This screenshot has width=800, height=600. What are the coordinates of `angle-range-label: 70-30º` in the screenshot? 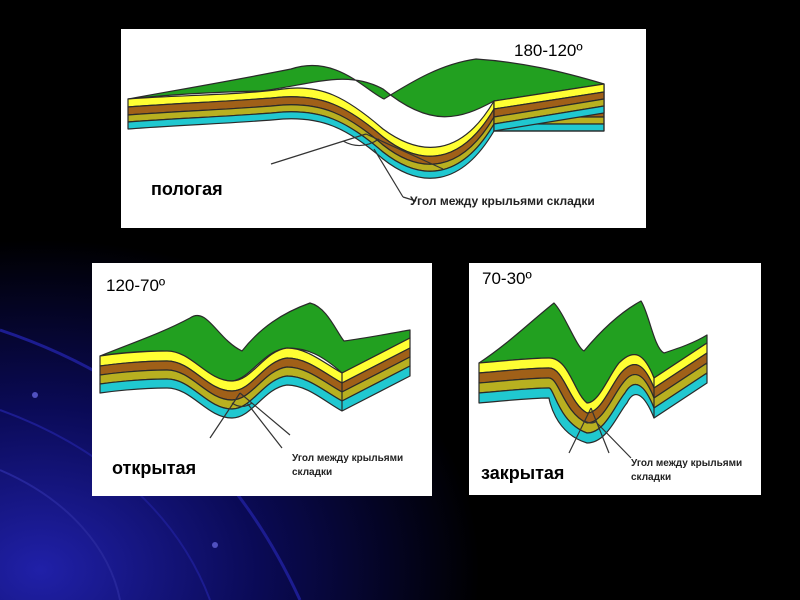 It's located at (507, 278).